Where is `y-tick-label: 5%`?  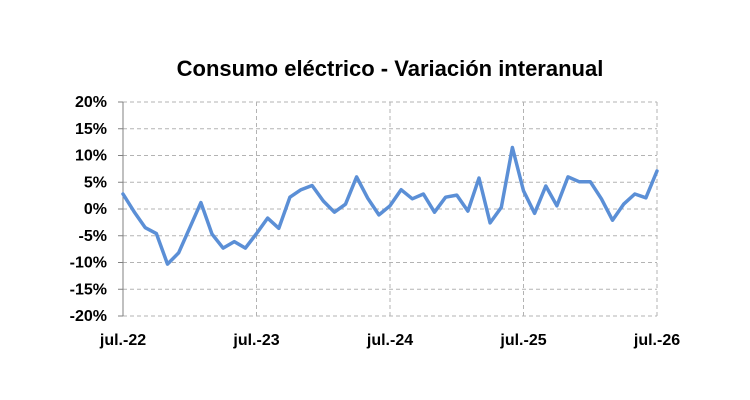 y-tick-label: 5% is located at coordinates (95, 182).